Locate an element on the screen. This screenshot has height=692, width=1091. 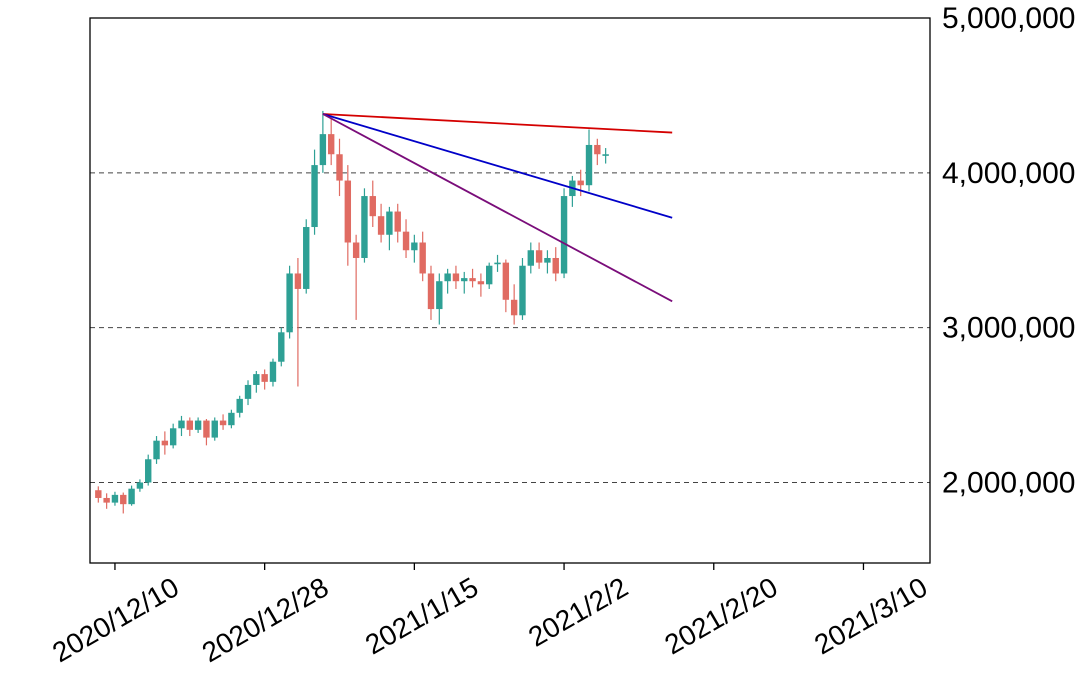
x-axis-label: 2021/2/2 is located at coordinates (578, 611).